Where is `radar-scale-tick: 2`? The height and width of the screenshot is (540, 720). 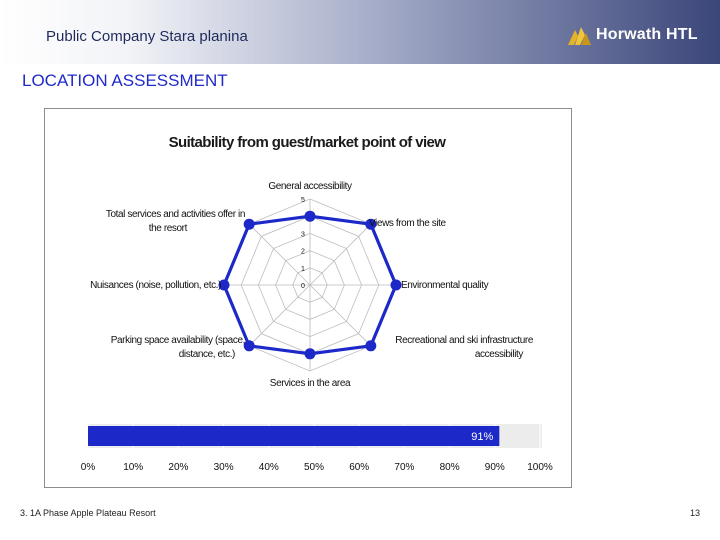 radar-scale-tick: 2 is located at coordinates (303, 252).